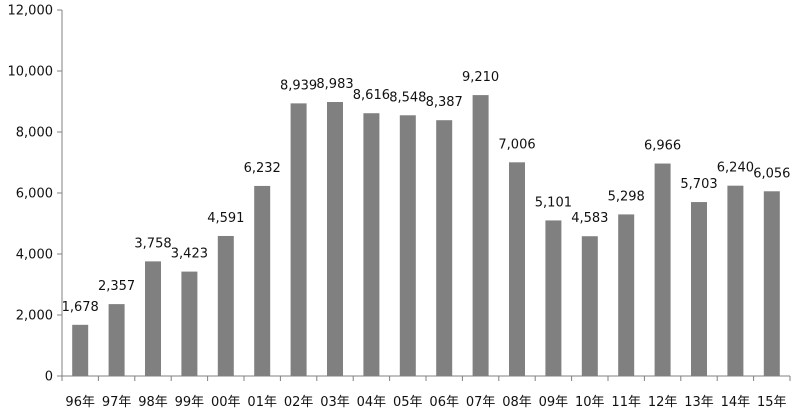 The image size is (800, 412). What do you see at coordinates (407, 245) in the screenshot?
I see `bar-05年` at bounding box center [407, 245].